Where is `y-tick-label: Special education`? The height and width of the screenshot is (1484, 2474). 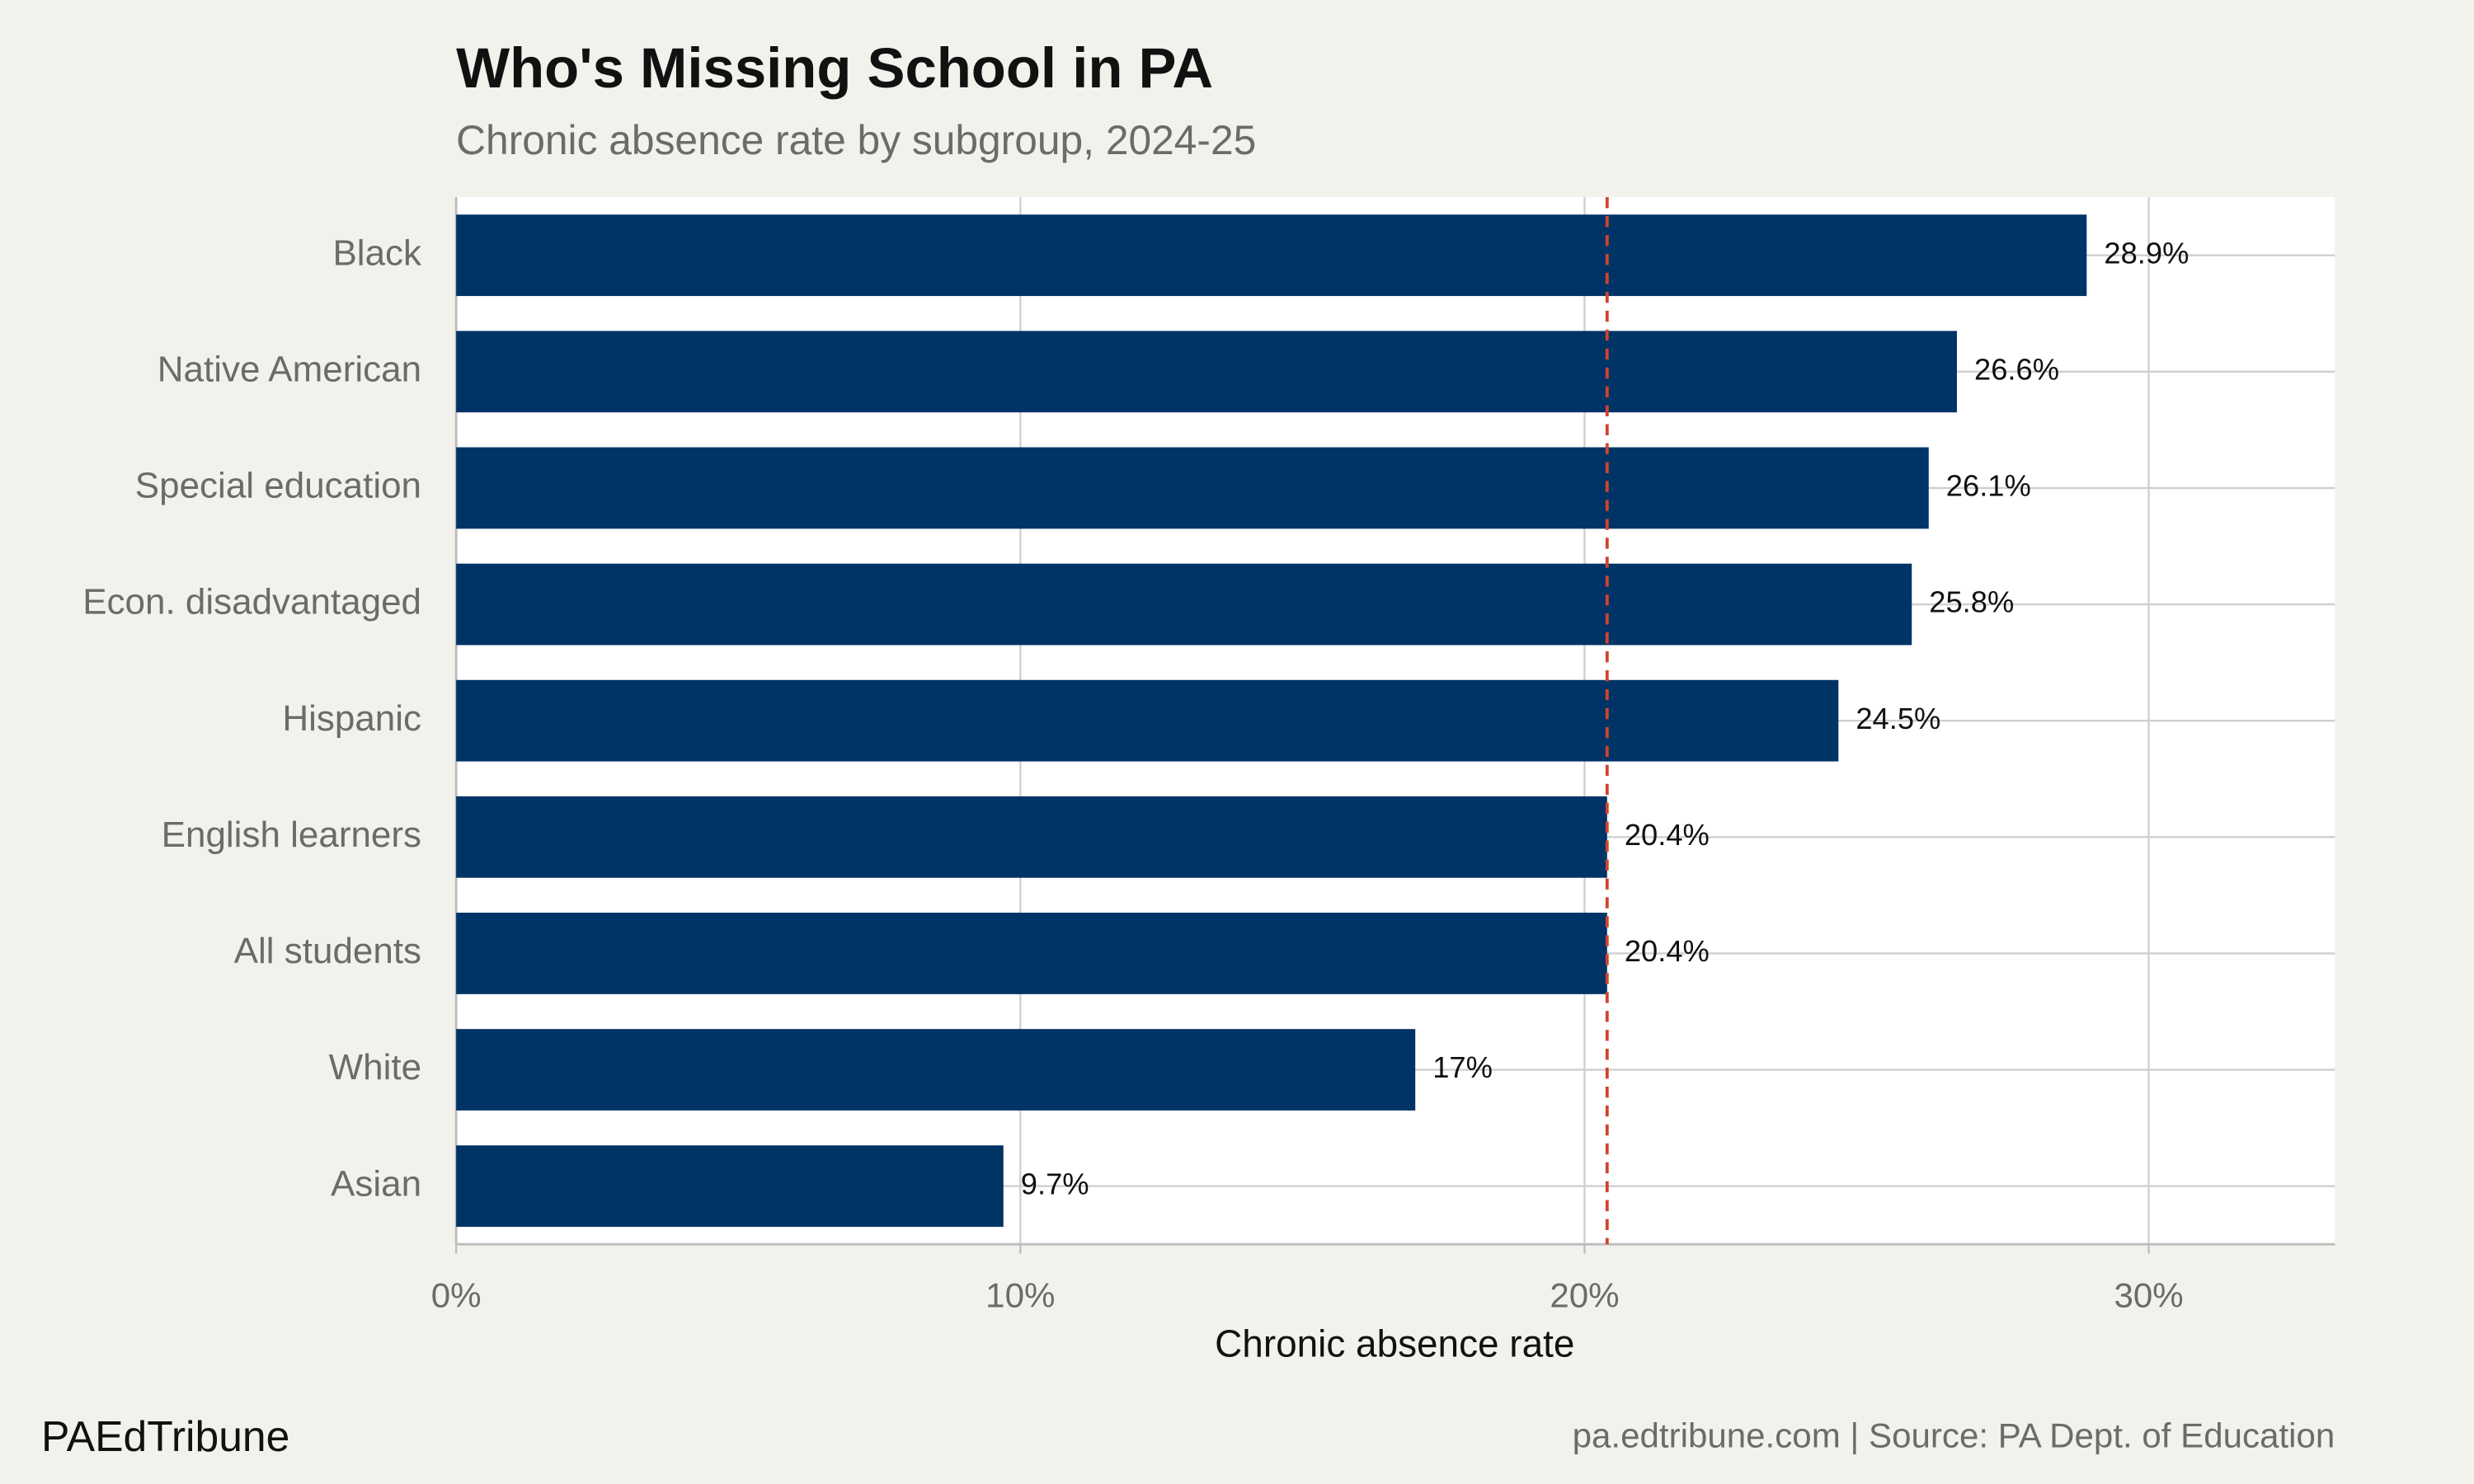
y-tick-label: Special education is located at coordinates (278, 486).